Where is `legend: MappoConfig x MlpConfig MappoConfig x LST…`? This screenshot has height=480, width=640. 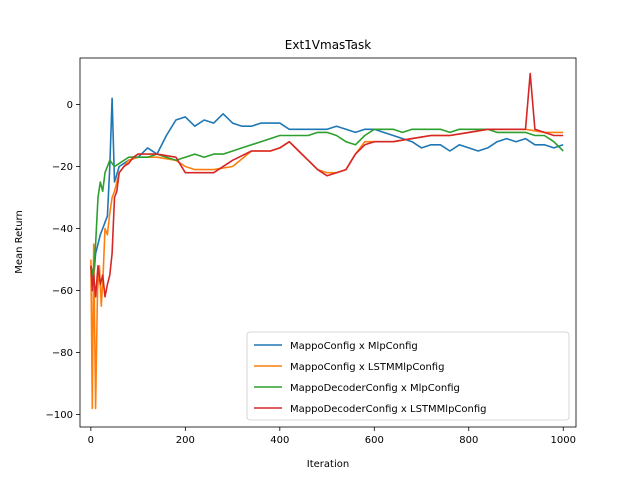 legend: MappoConfig x MlpConfig MappoConfig x LST… is located at coordinates (408, 376).